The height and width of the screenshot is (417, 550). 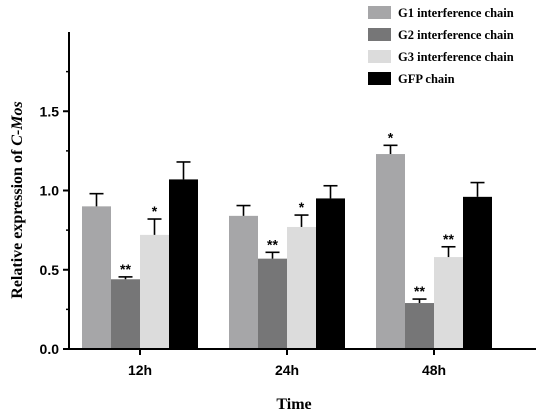 I want to click on y-tick-label: 0.0, so click(x=50, y=349).